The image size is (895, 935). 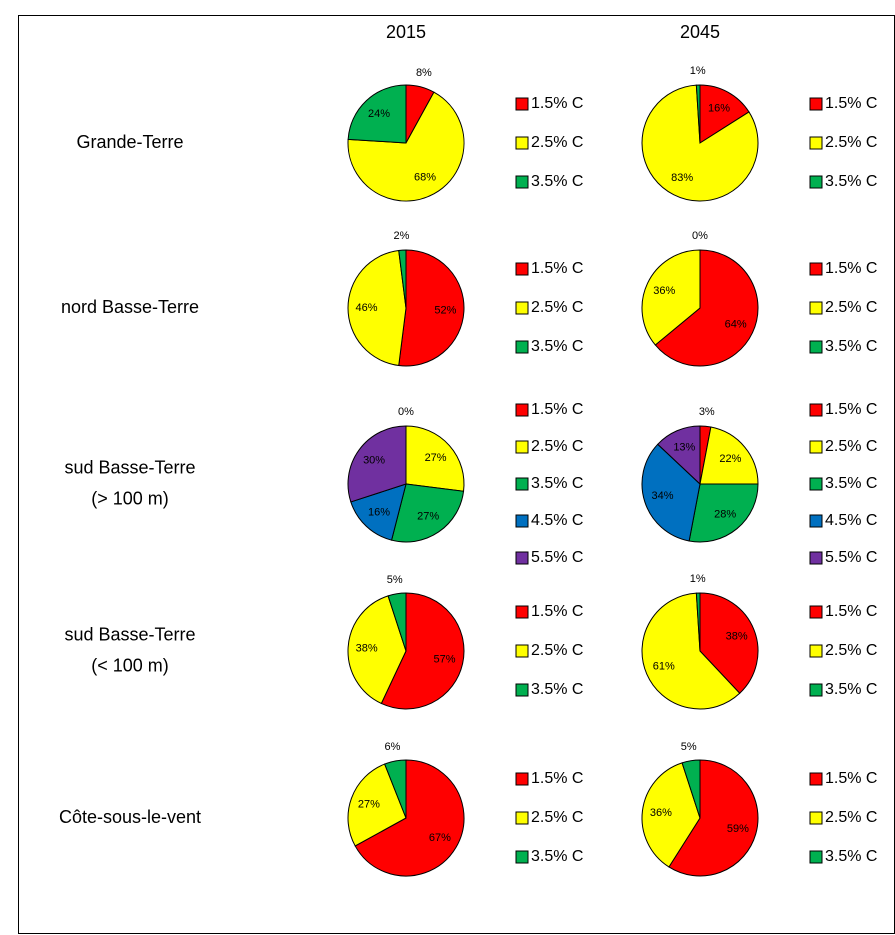 I want to click on slice-label: 83%, so click(x=682, y=178).